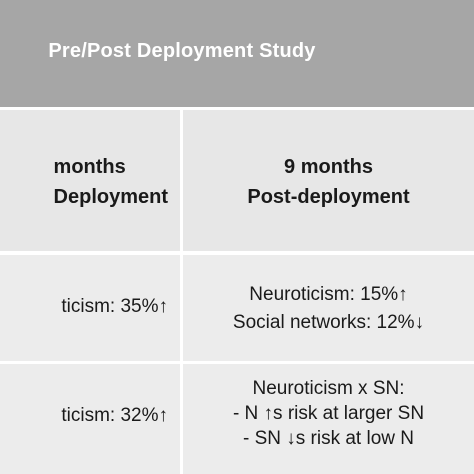 The image size is (474, 474). Describe the element at coordinates (328, 438) in the screenshot. I see `row2-post-line-3: - SN ↓s risk at low N` at that location.